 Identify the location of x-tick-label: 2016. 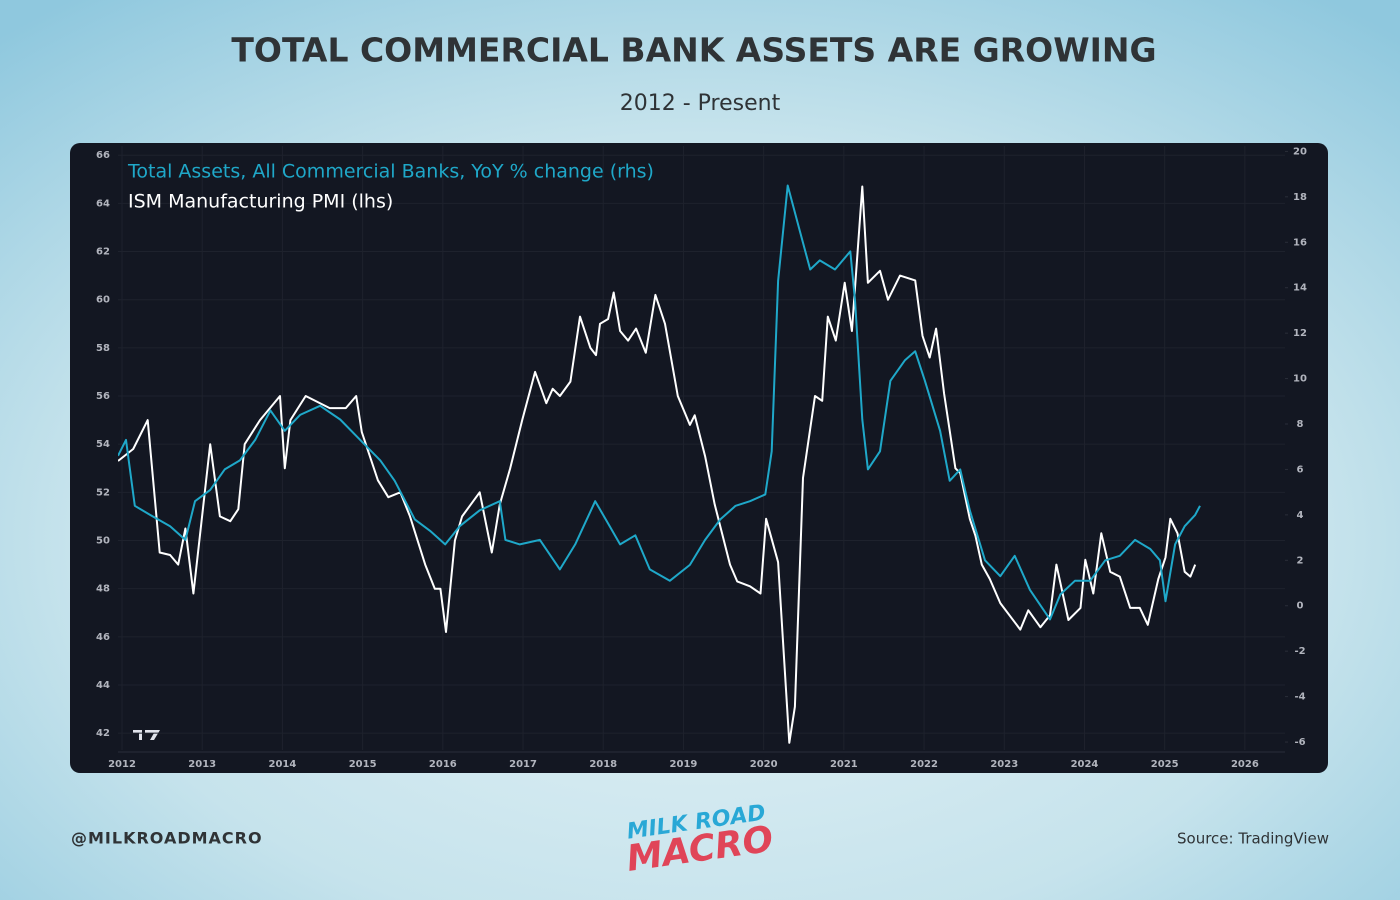
(443, 764).